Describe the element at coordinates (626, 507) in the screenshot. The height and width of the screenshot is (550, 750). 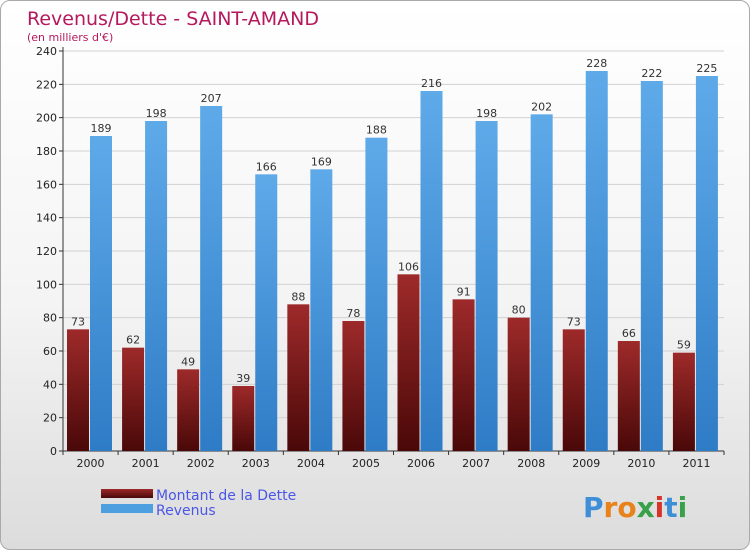
I see `logo-letter: o` at that location.